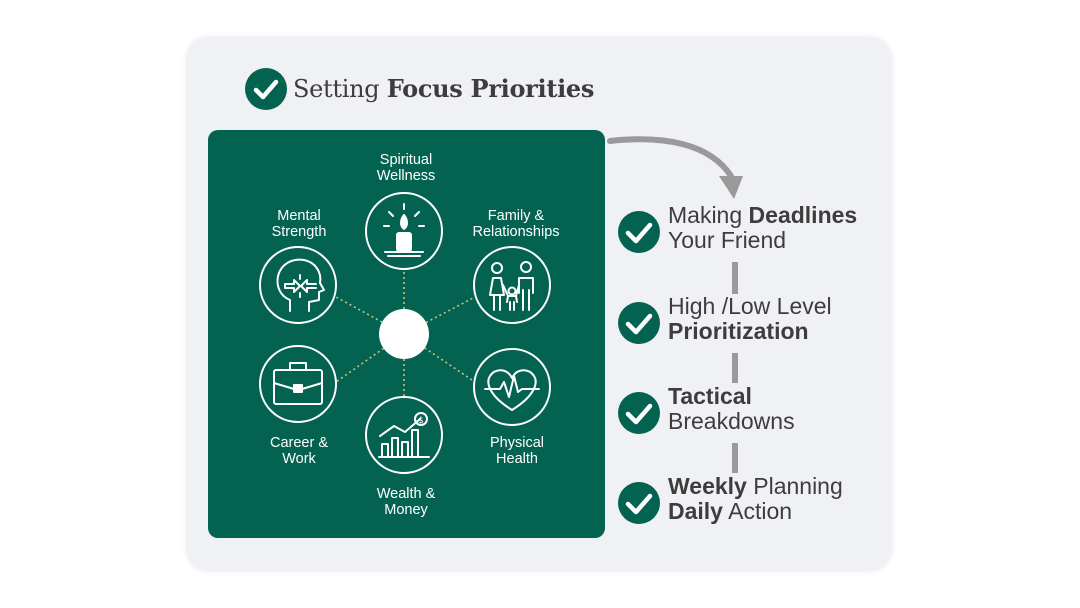  Describe the element at coordinates (404, 231) in the screenshot. I see `candle-icon` at that location.